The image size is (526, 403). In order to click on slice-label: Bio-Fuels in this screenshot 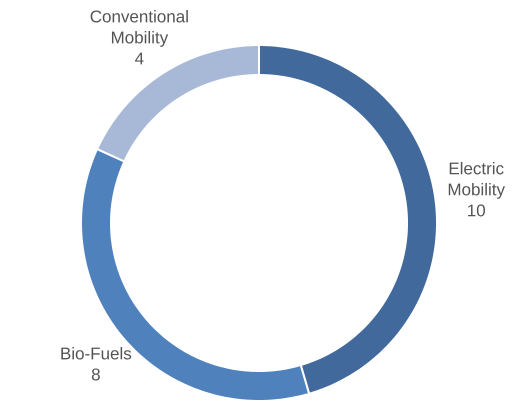, I will do `click(96, 353)`.